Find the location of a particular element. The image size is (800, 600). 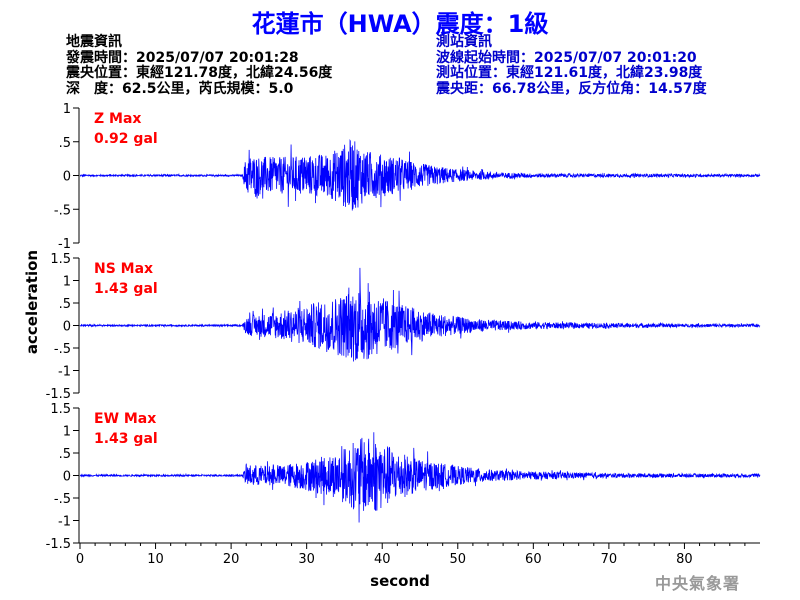

ns-max-label: NS Max is located at coordinates (123, 269).